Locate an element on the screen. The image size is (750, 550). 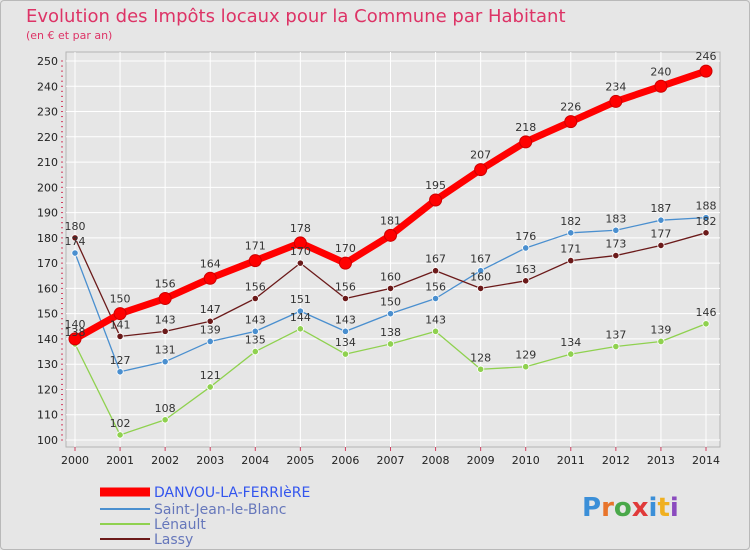
data-label: 128 is located at coordinates (480, 357).